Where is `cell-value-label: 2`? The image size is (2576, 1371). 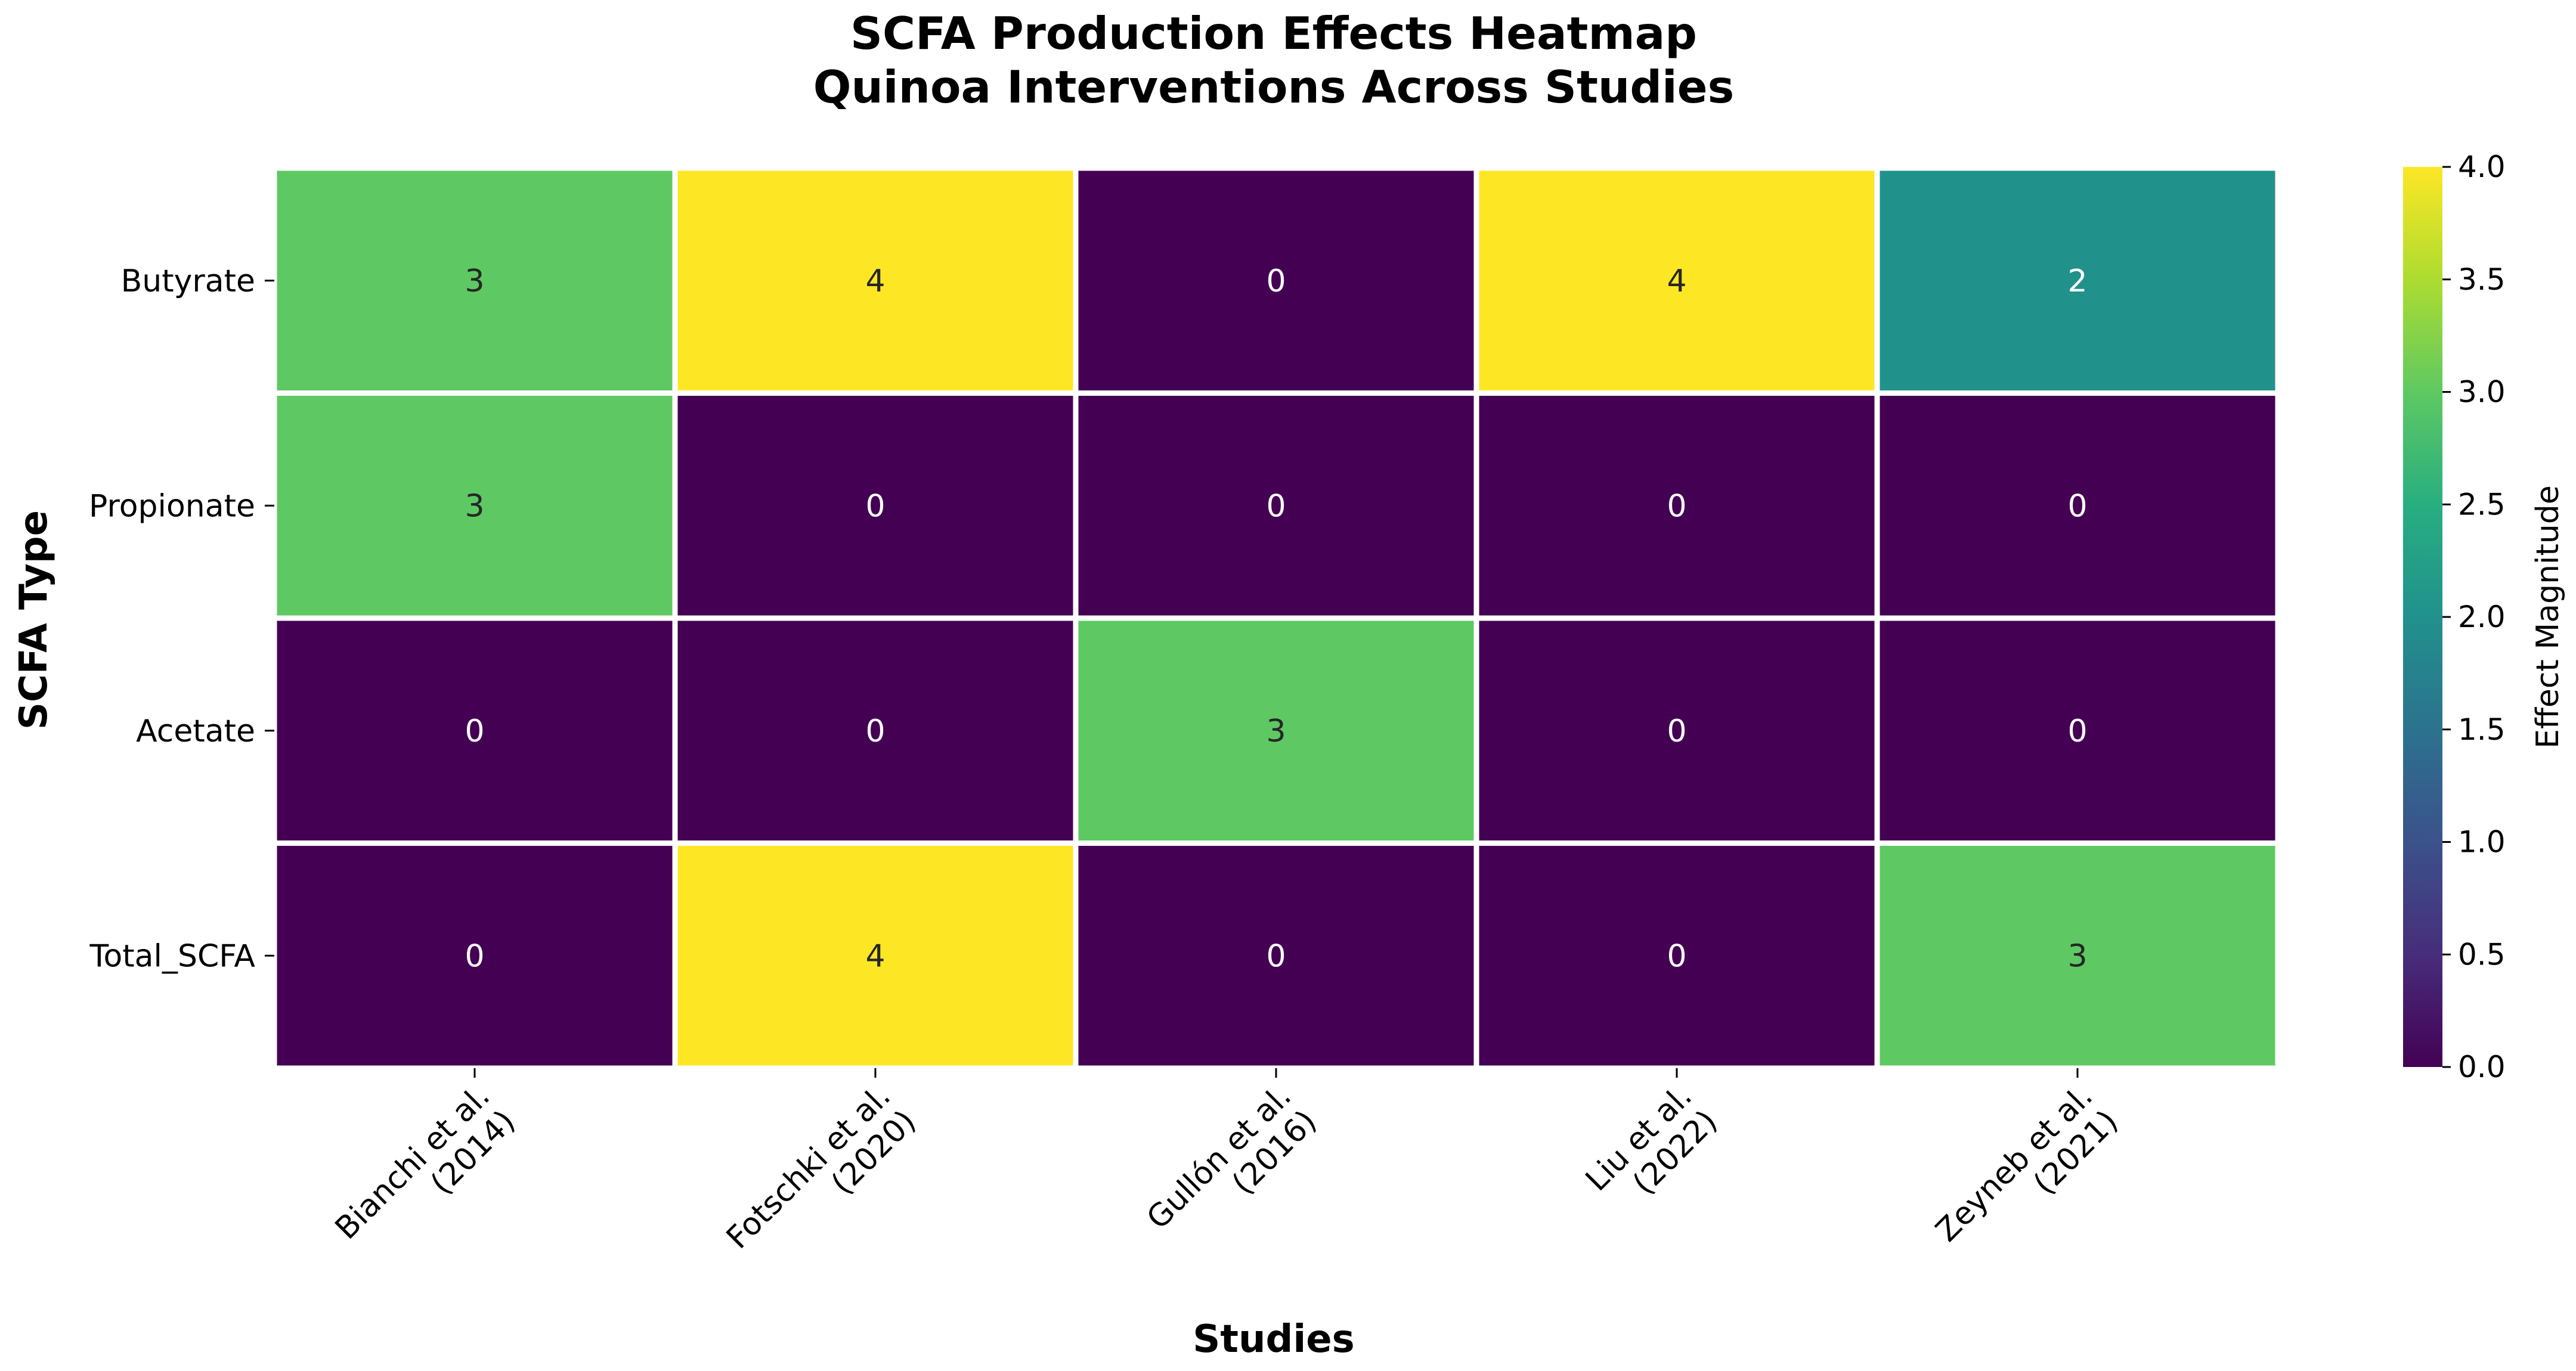 cell-value-label: 2 is located at coordinates (2077, 281).